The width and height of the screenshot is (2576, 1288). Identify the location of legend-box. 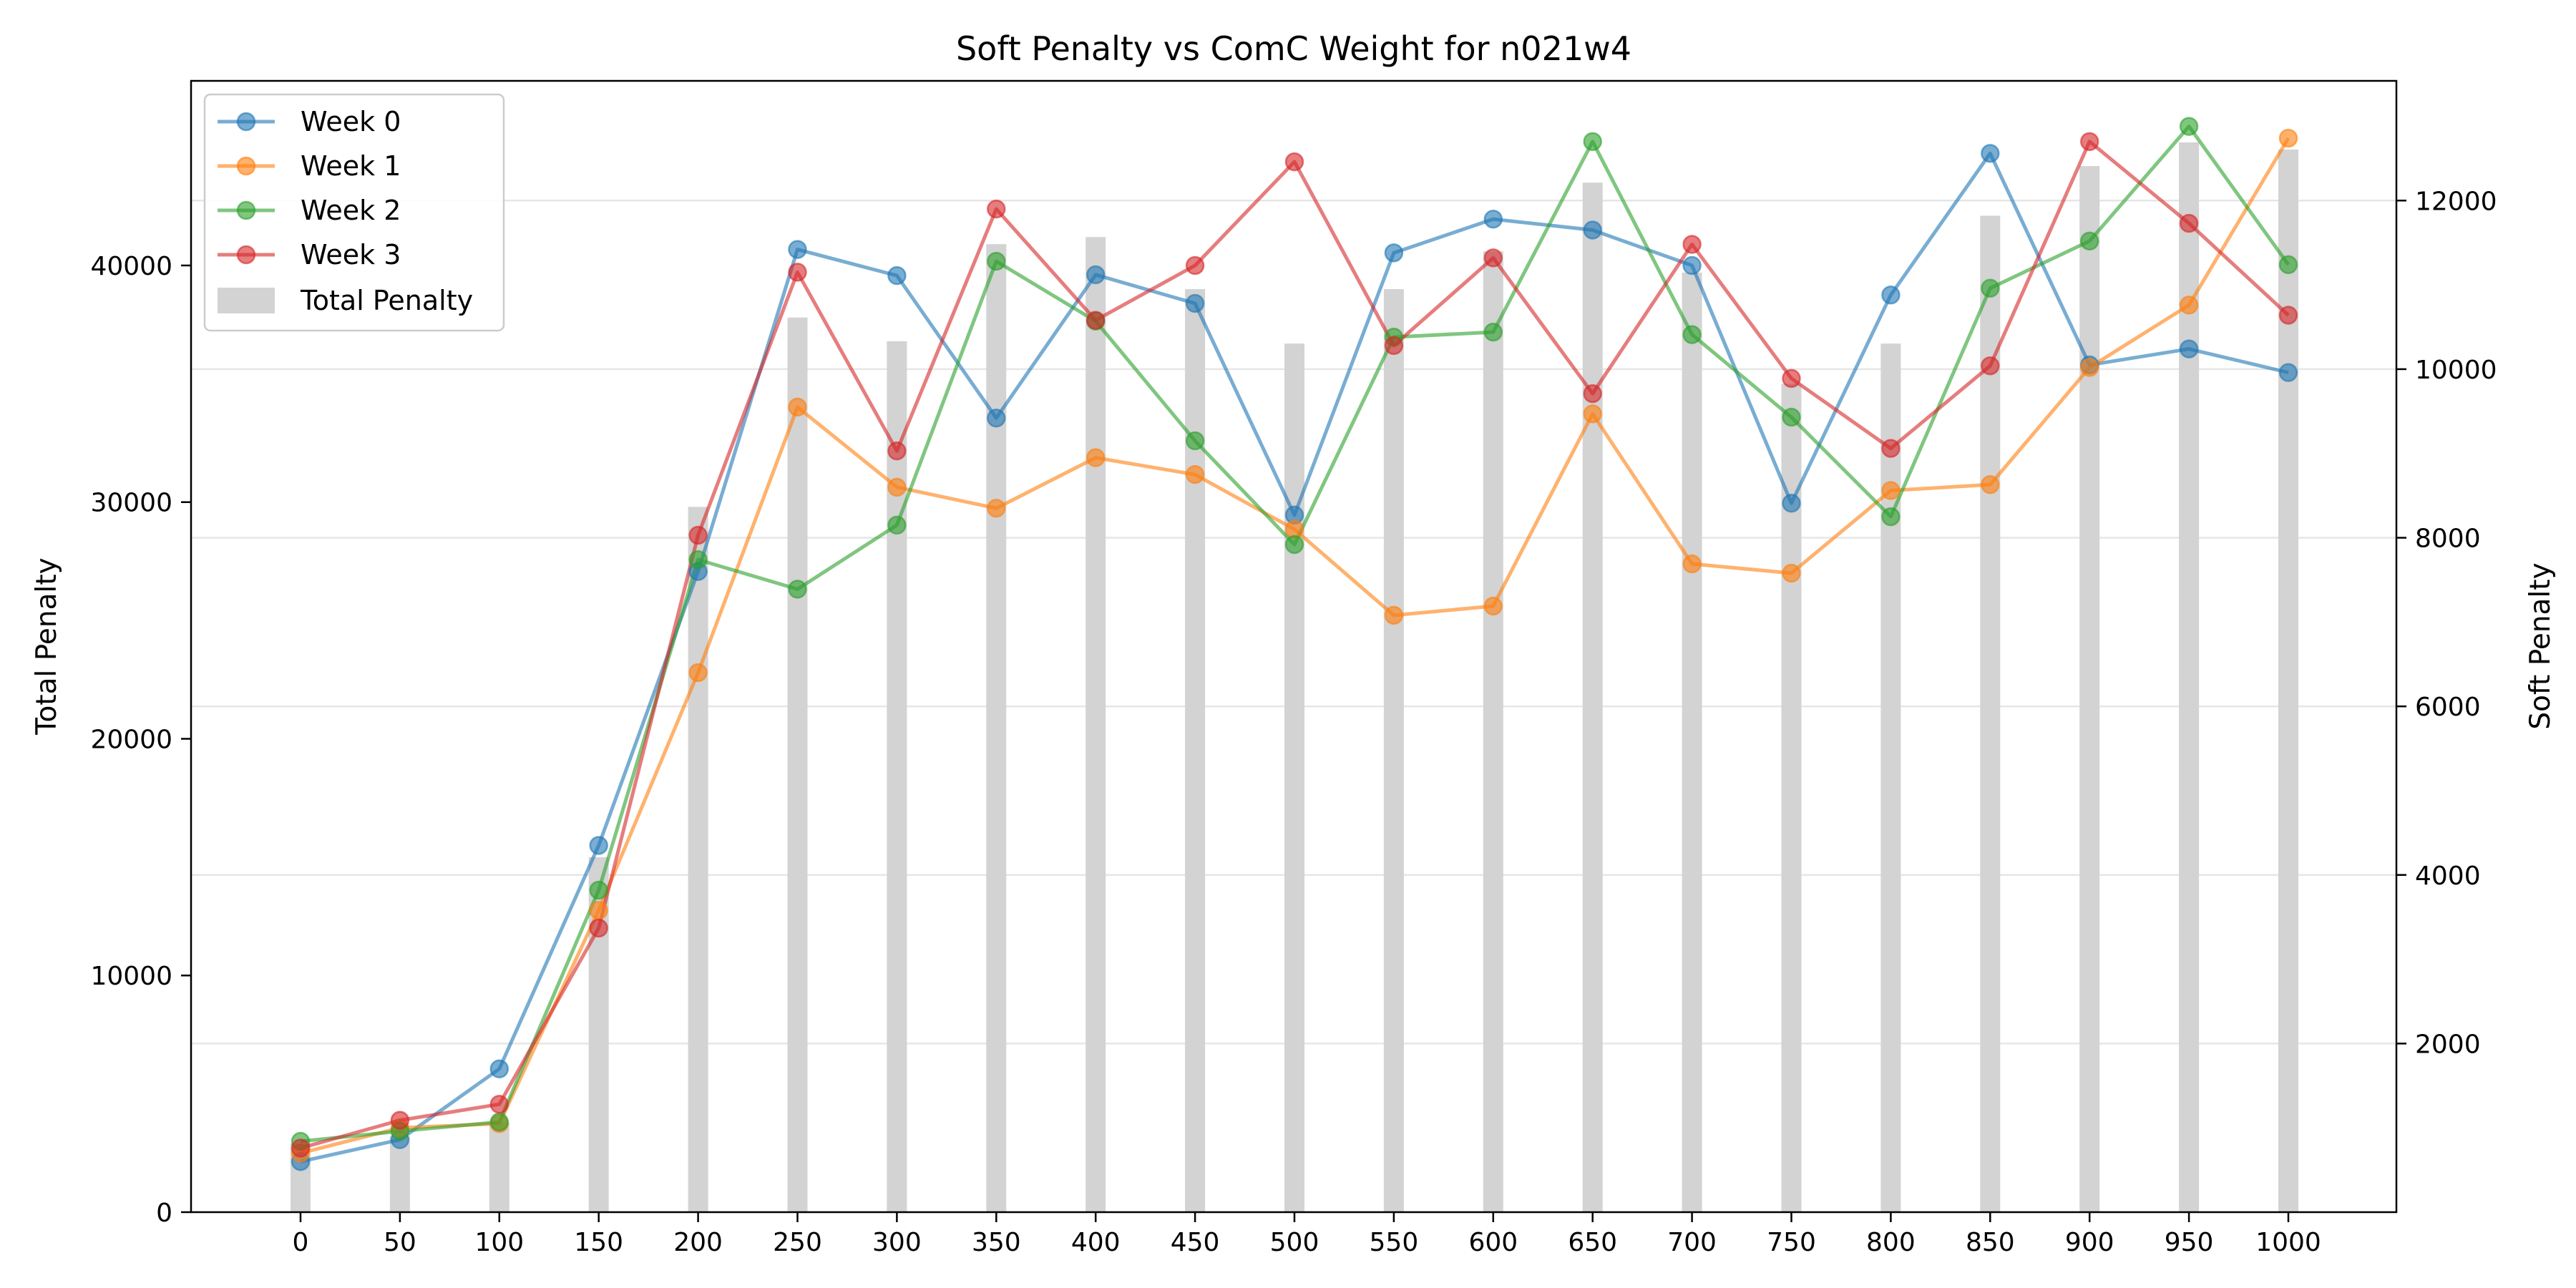
(354, 212).